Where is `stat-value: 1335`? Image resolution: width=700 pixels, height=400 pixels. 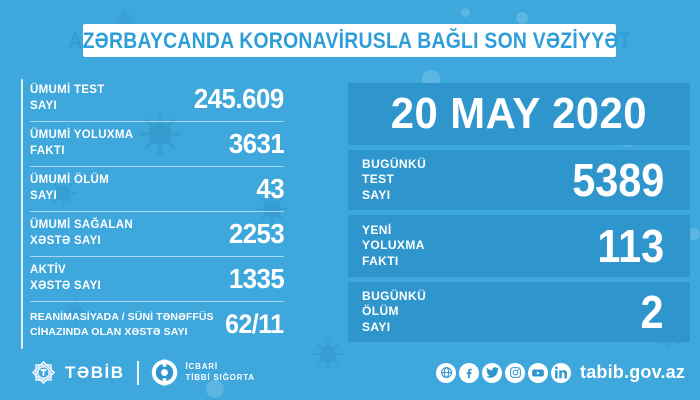
stat-value: 1335 is located at coordinates (256, 278).